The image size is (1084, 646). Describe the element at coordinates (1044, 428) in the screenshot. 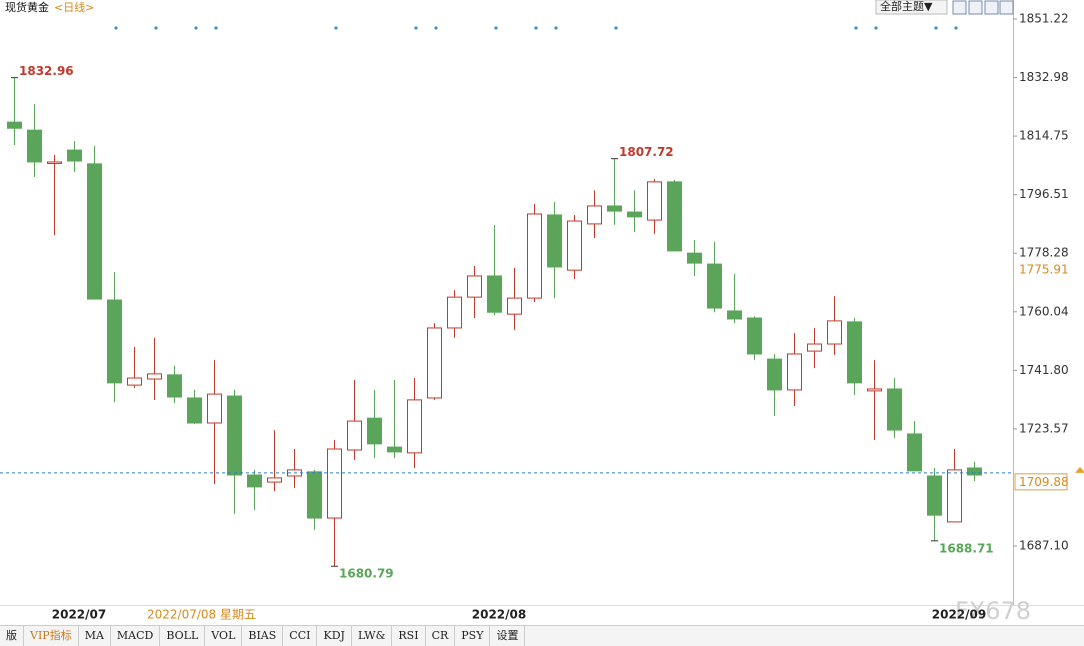

I see `y-tick-label: 1723.57` at that location.